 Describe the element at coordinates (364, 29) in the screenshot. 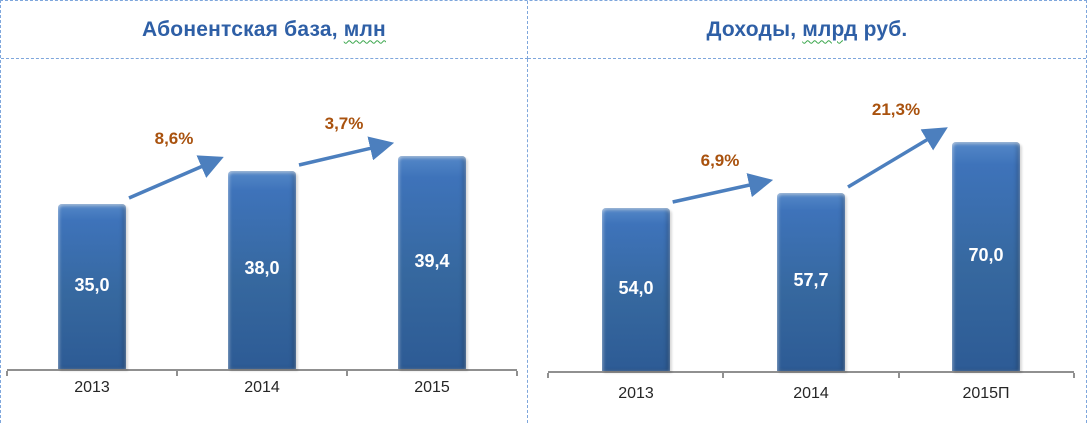

I see `title-text-spellchecked: млн` at that location.